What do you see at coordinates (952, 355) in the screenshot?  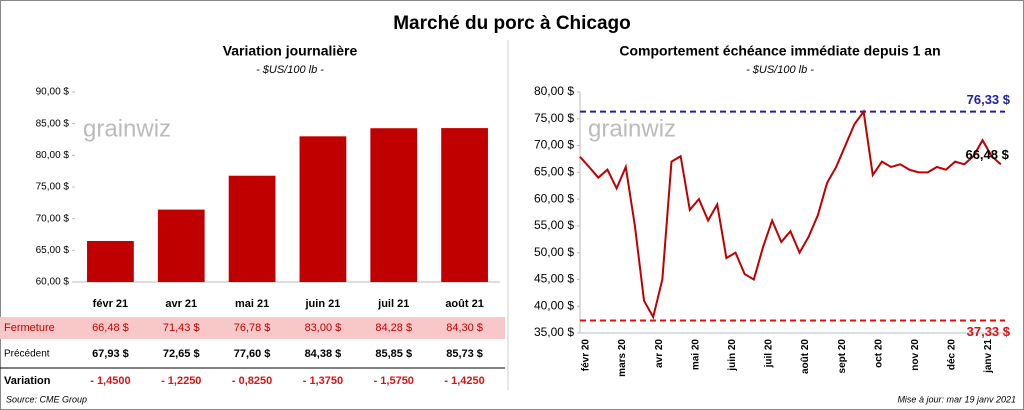 I see `x-tick-label: déc 20` at bounding box center [952, 355].